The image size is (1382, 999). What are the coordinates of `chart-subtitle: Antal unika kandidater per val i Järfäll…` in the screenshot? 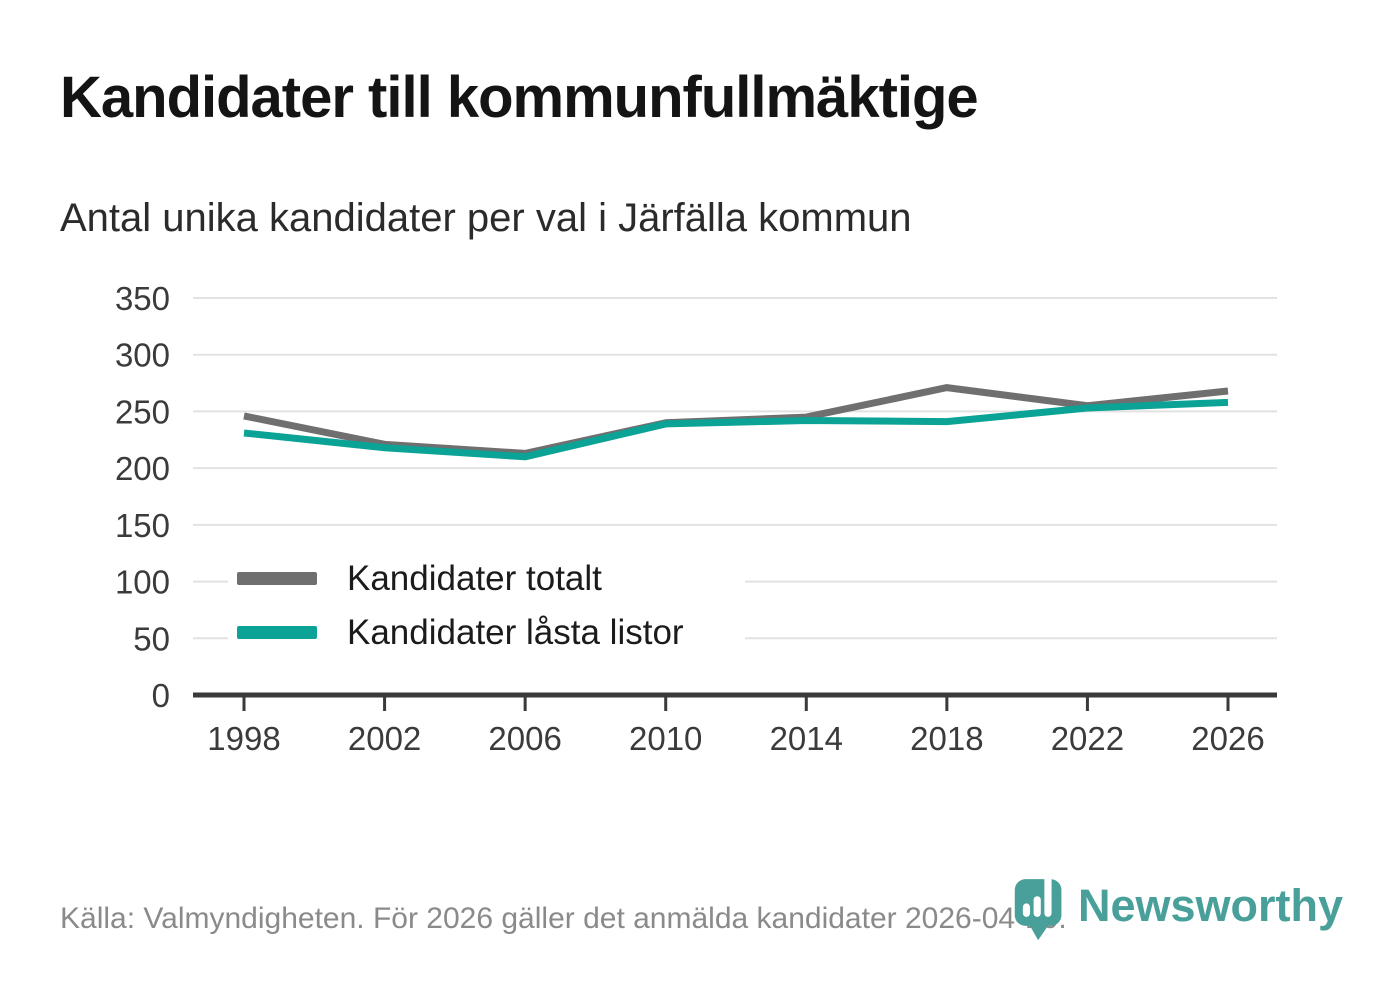 It's located at (486, 218).